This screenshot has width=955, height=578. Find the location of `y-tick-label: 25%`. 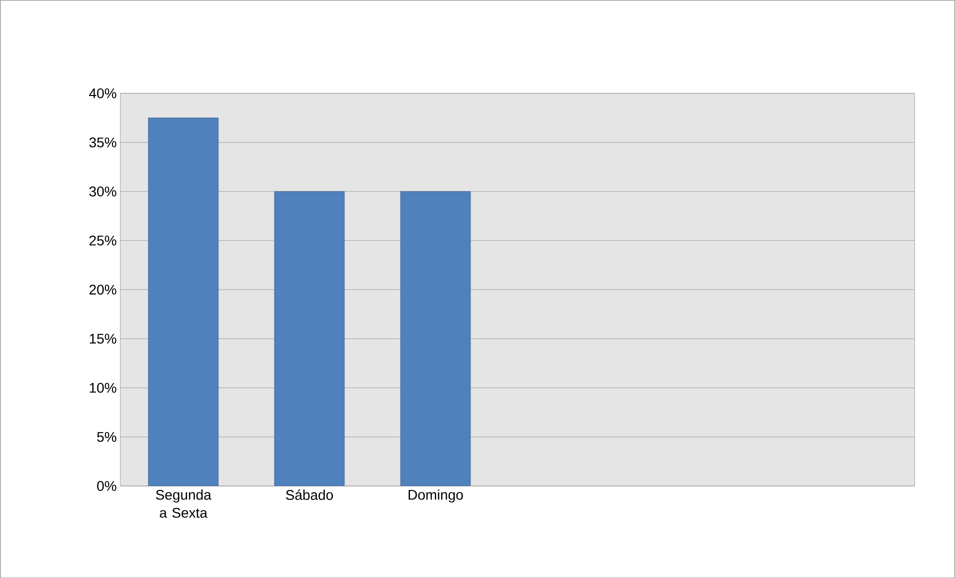

y-tick-label: 25% is located at coordinates (102, 240).